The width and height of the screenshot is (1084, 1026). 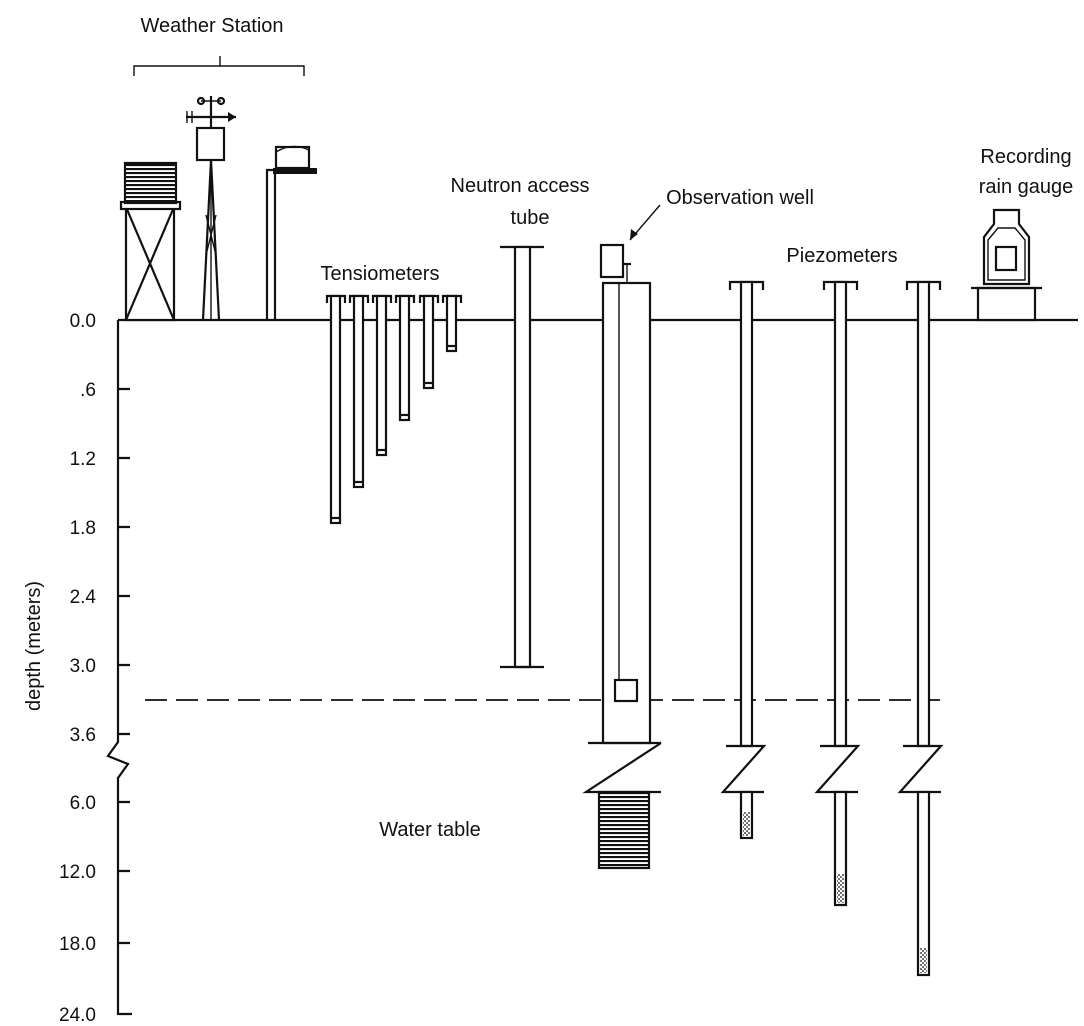 I want to click on rain-gauge-label-line2: rain gauge, so click(x=1026, y=187).